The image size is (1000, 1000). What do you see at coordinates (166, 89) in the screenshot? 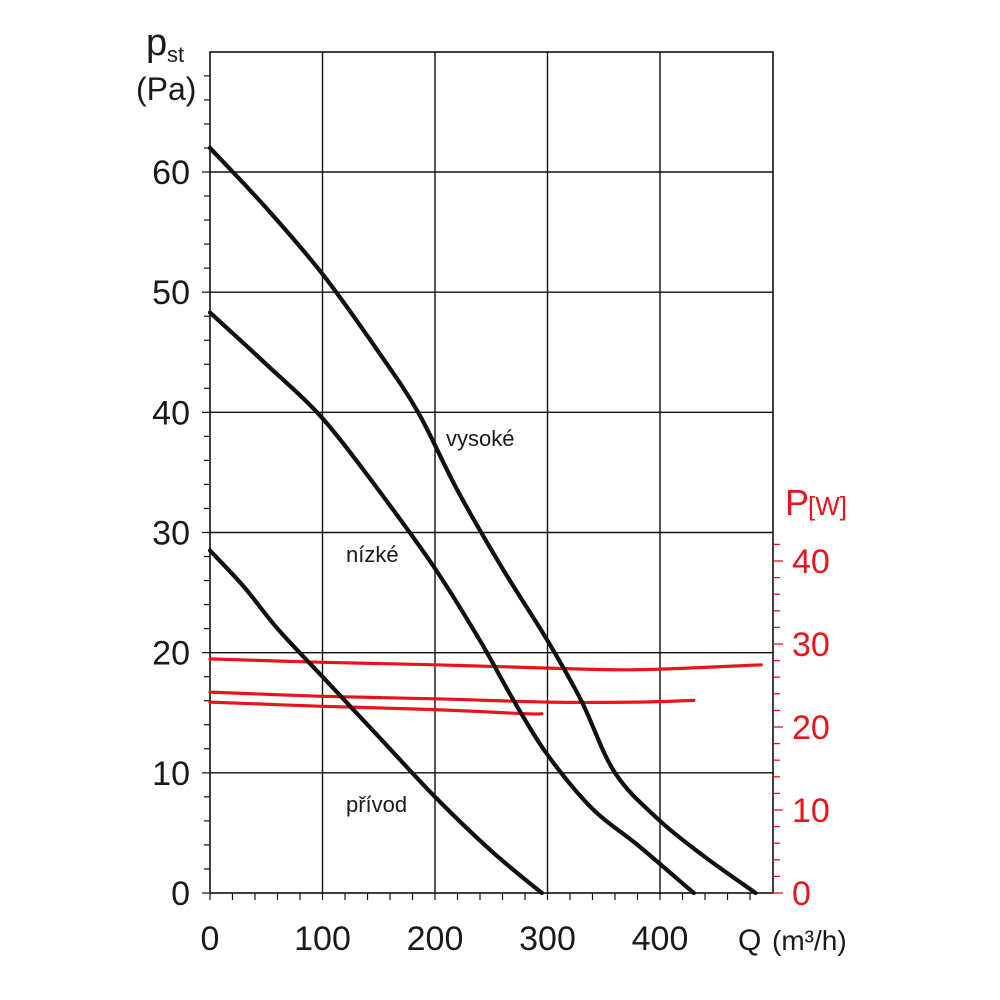
I see `y-left-axis-unit: (Pa)` at bounding box center [166, 89].